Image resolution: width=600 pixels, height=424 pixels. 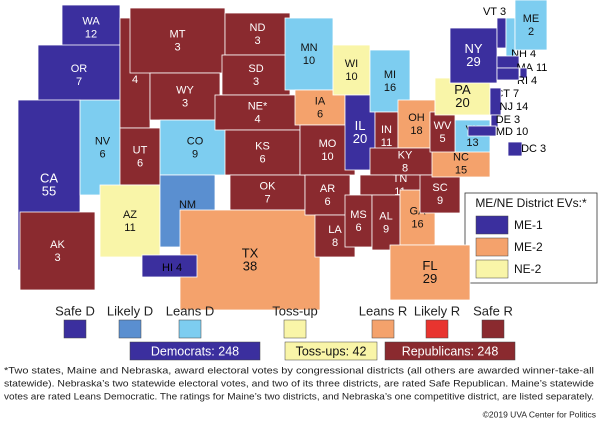 I want to click on state-abbr: RI, so click(x=522, y=81).